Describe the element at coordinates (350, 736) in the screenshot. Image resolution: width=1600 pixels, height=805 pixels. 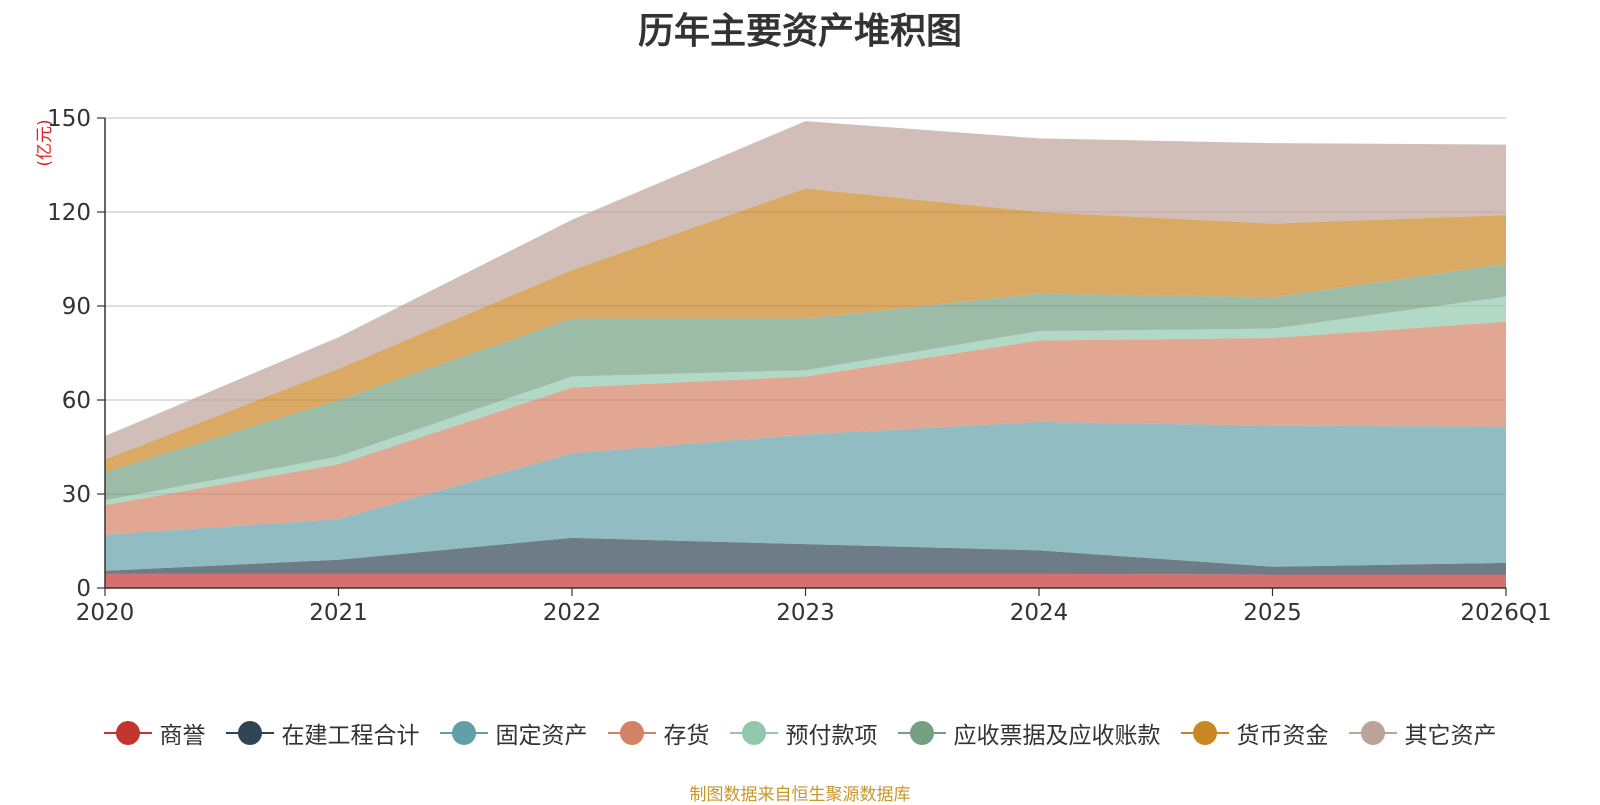
I see `legend-label: 在建工程合计` at that location.